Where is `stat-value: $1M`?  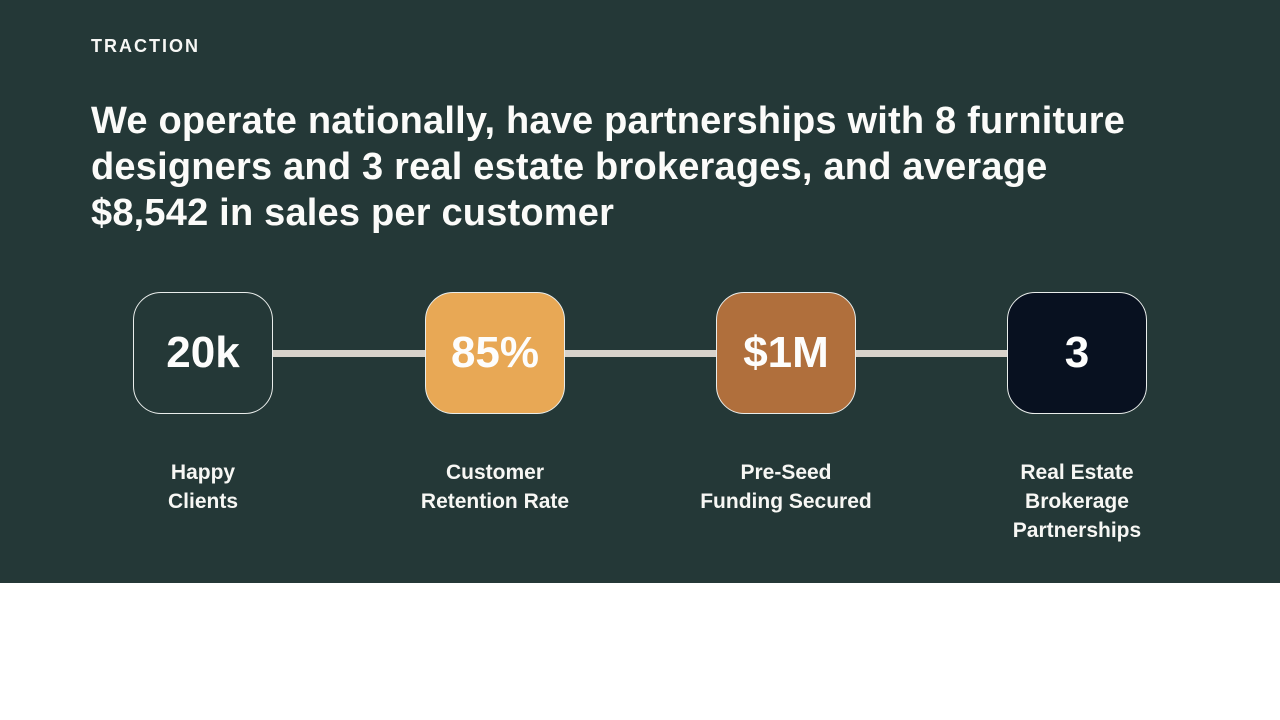 stat-value: $1M is located at coordinates (786, 352).